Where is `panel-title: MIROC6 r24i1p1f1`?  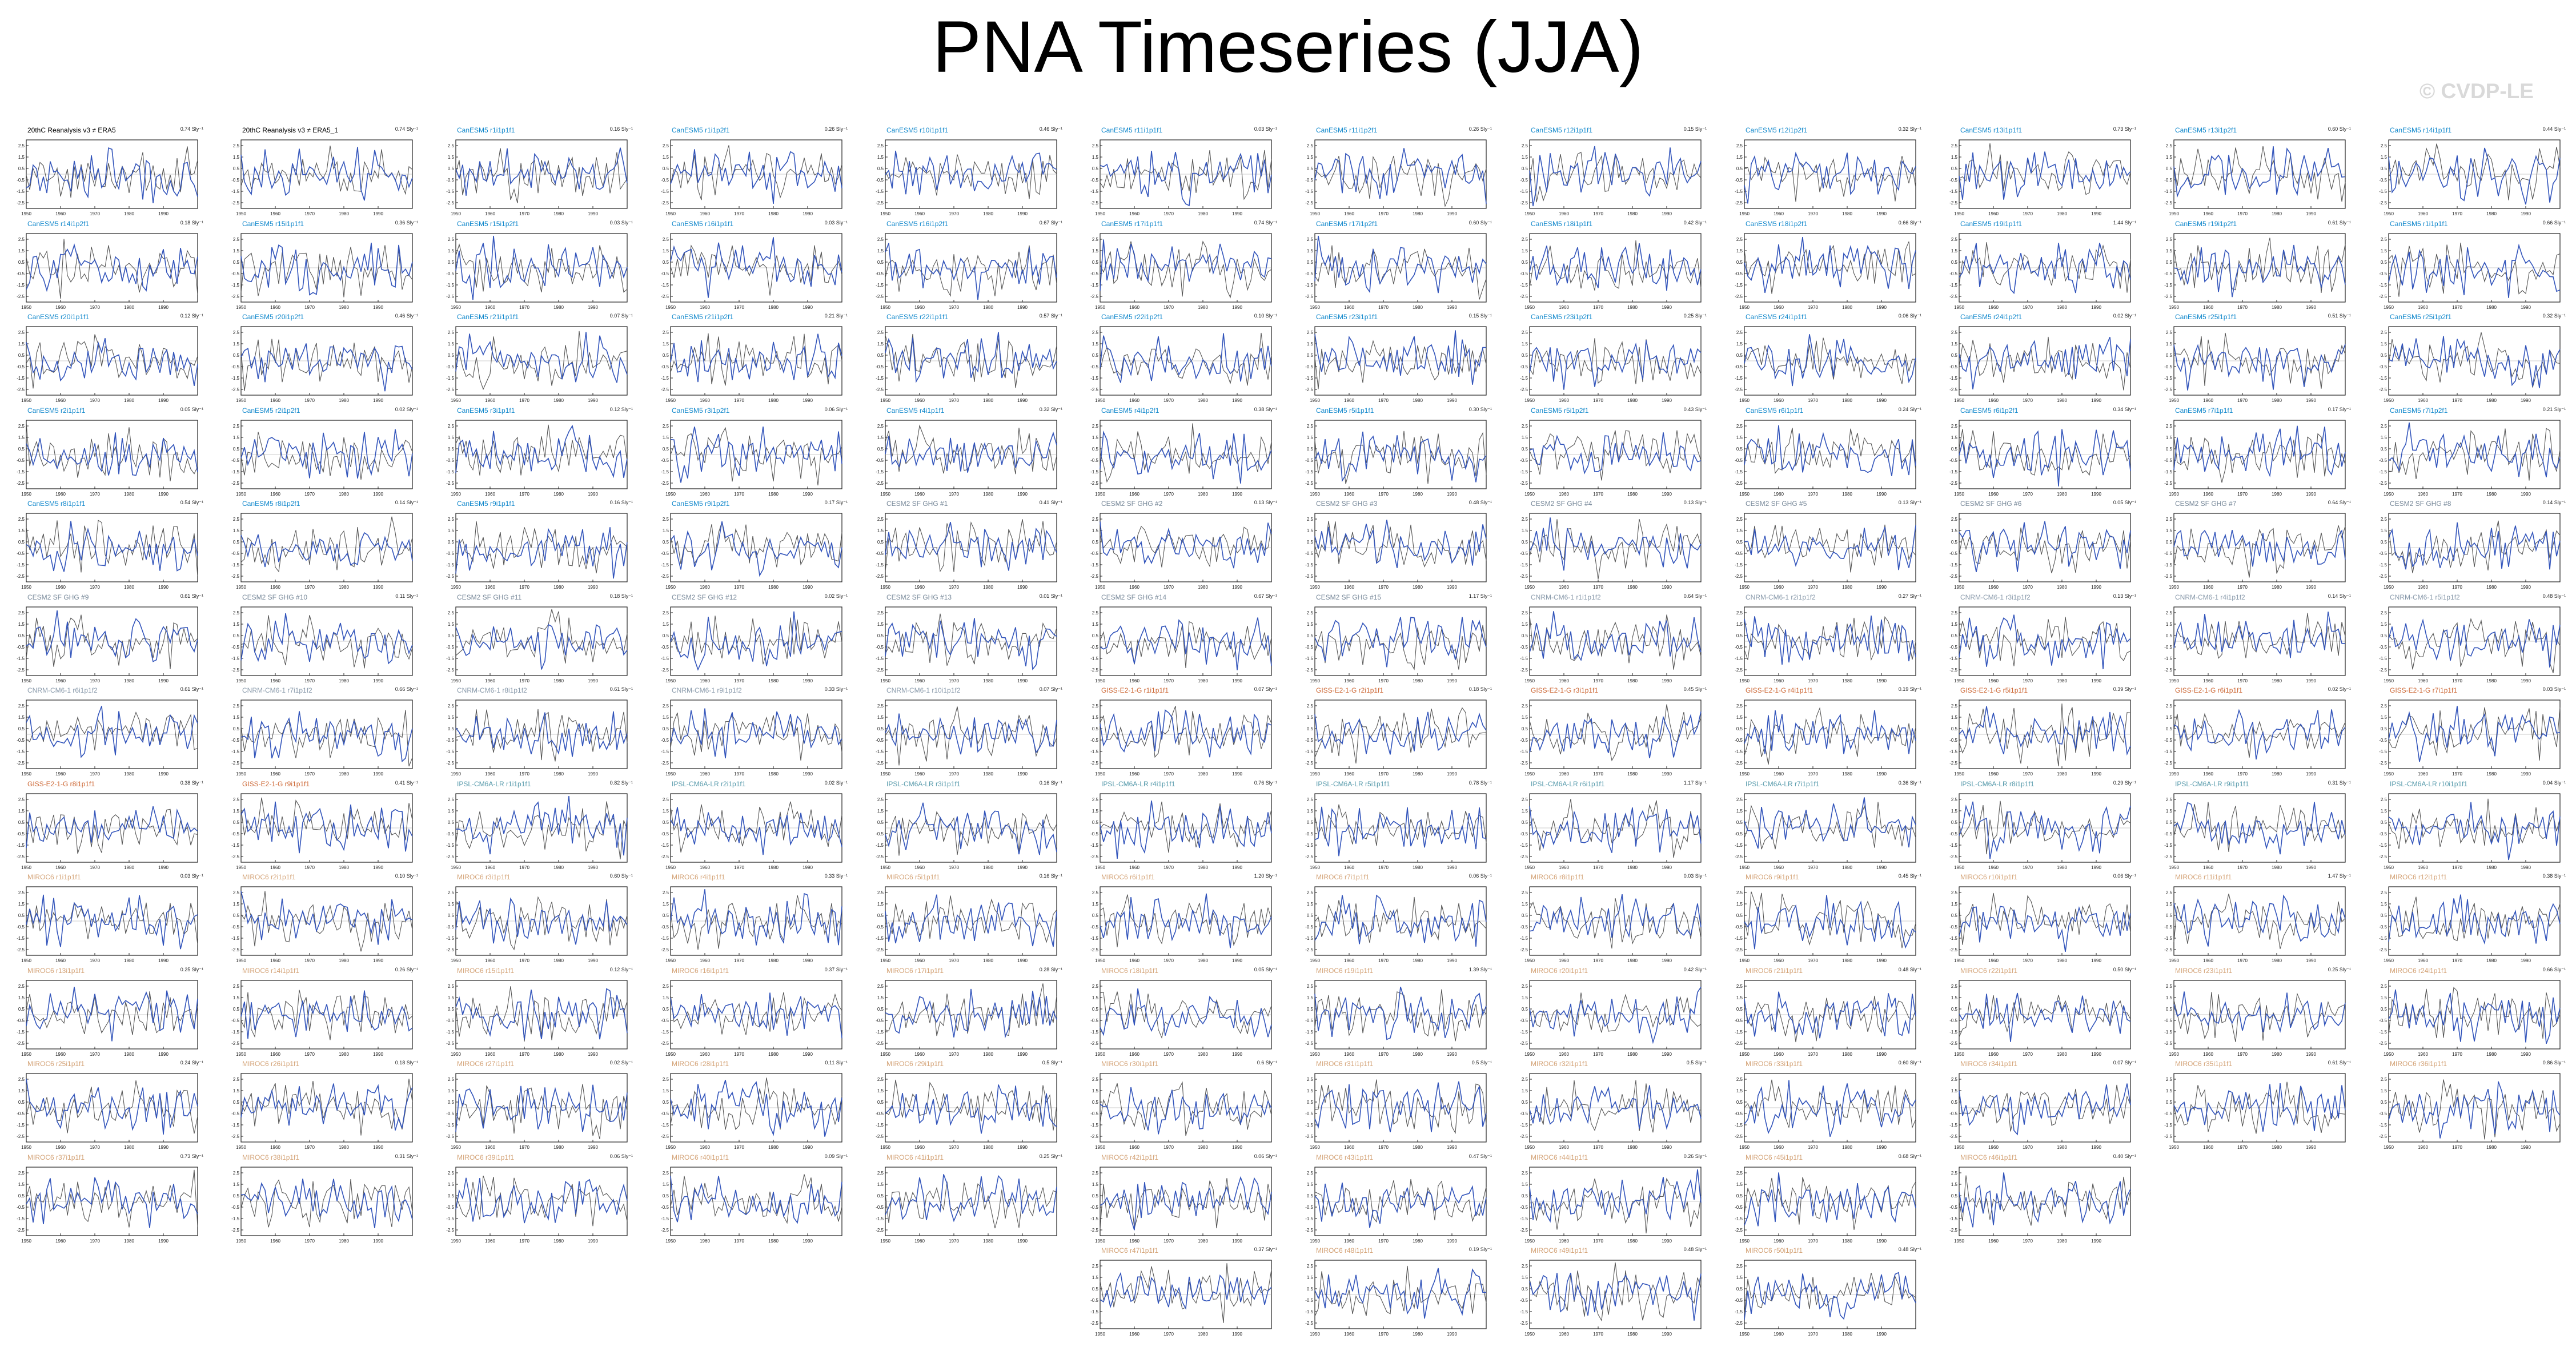
panel-title: MIROC6 r24i1p1f1 is located at coordinates (2418, 970).